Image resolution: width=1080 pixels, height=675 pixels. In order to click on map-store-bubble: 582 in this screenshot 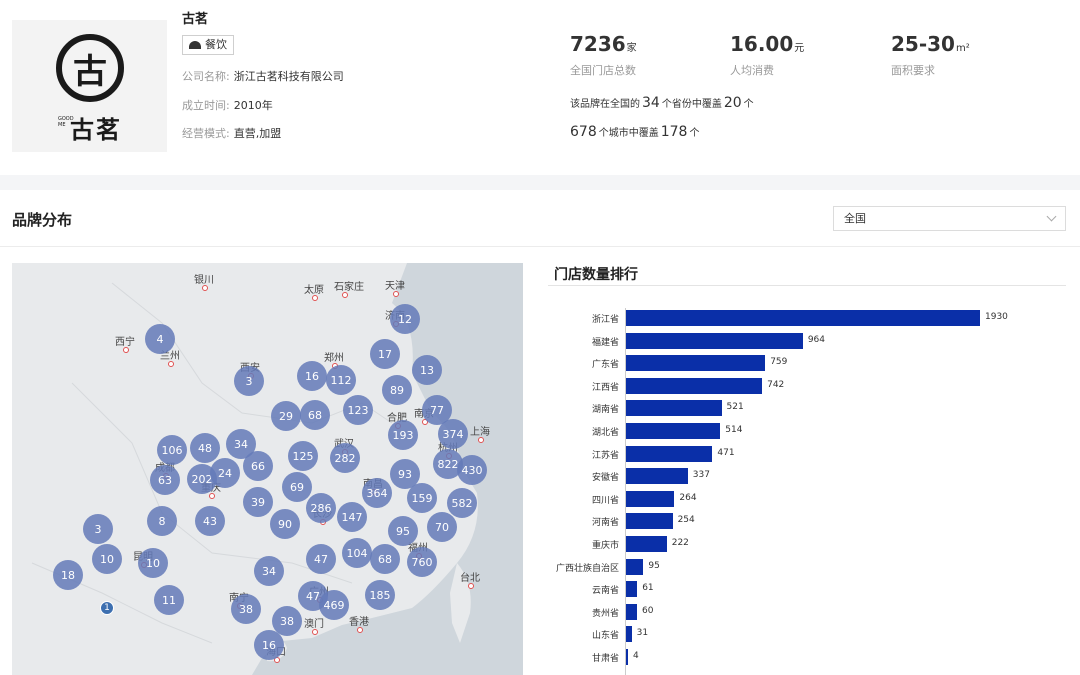, I will do `click(462, 503)`.